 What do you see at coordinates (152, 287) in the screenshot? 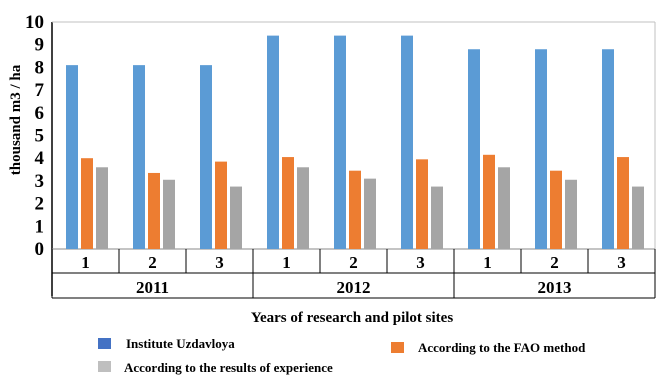
I see `year-label: 2011` at bounding box center [152, 287].